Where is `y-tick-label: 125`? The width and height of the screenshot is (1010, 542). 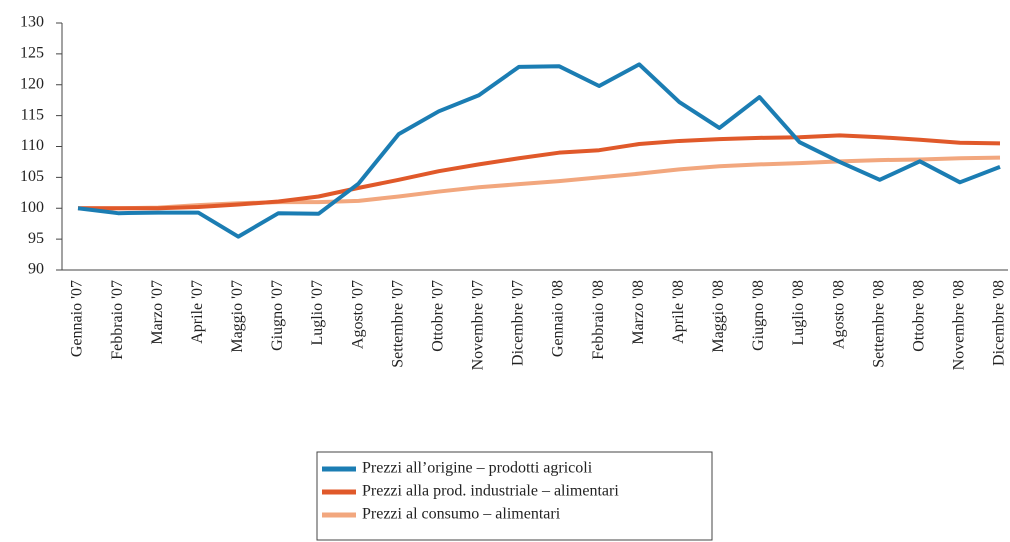 y-tick-label: 125 is located at coordinates (32, 53).